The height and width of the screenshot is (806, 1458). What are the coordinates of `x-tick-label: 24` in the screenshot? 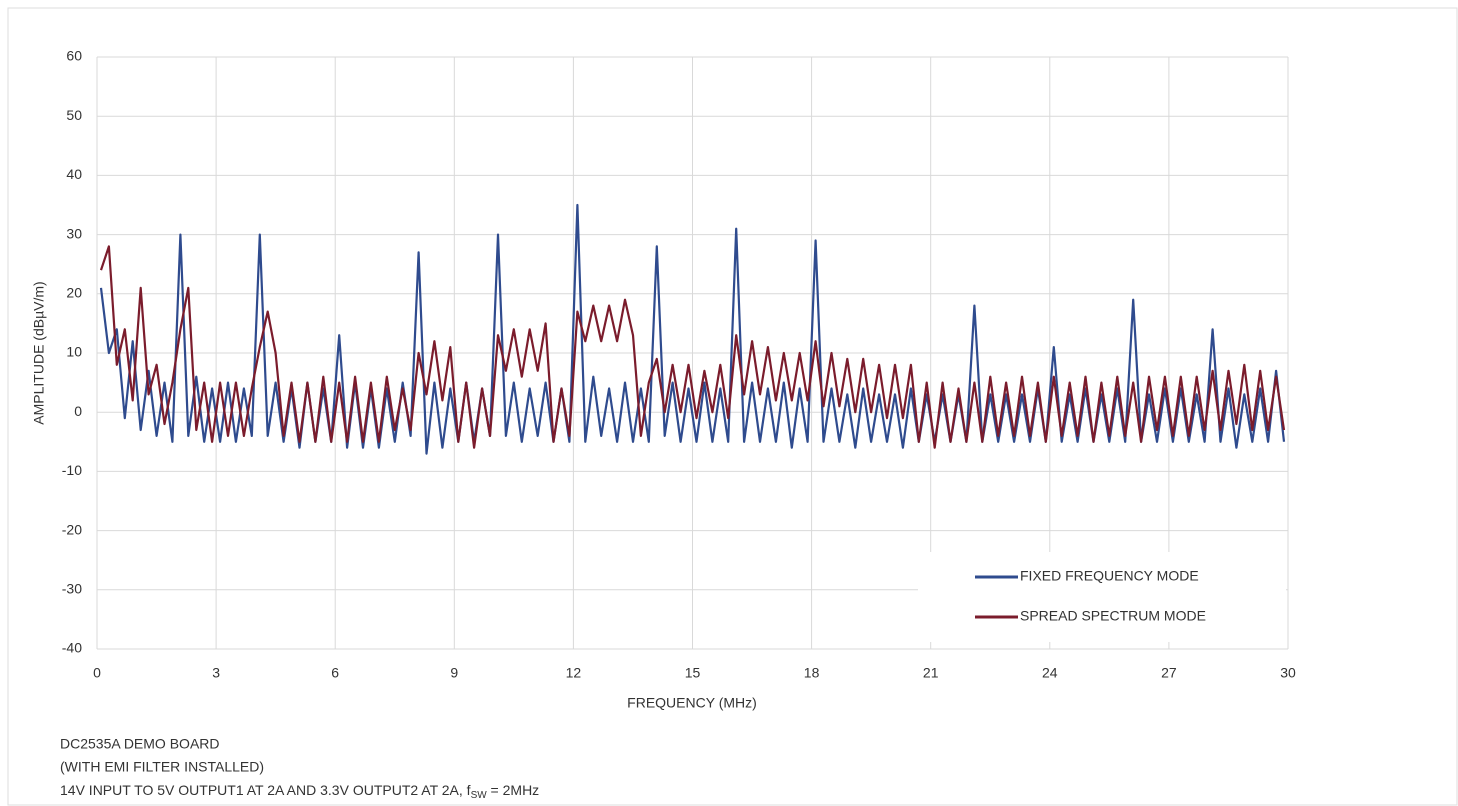 It's located at (1050, 673).